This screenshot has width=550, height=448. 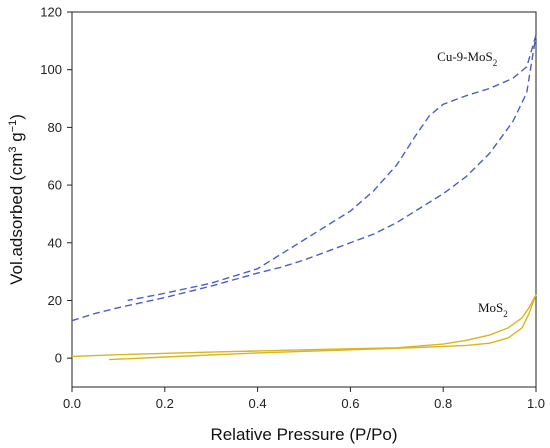 I want to click on y-tick-label: 20, so click(x=55, y=300).